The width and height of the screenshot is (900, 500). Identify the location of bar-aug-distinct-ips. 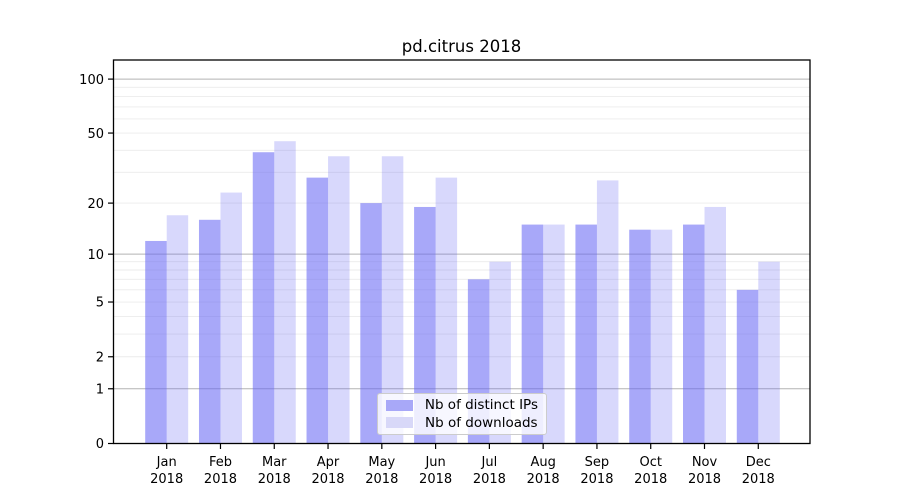
(532, 334).